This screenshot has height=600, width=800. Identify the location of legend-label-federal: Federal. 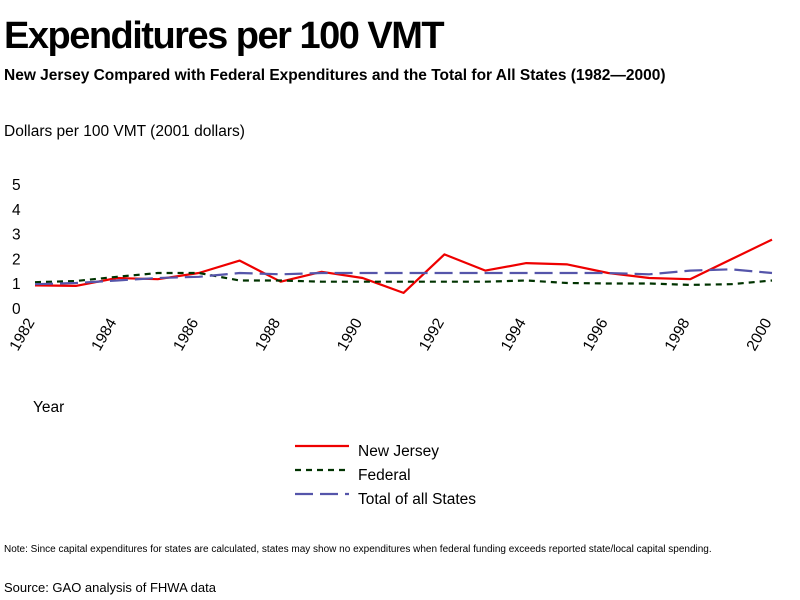
(384, 475).